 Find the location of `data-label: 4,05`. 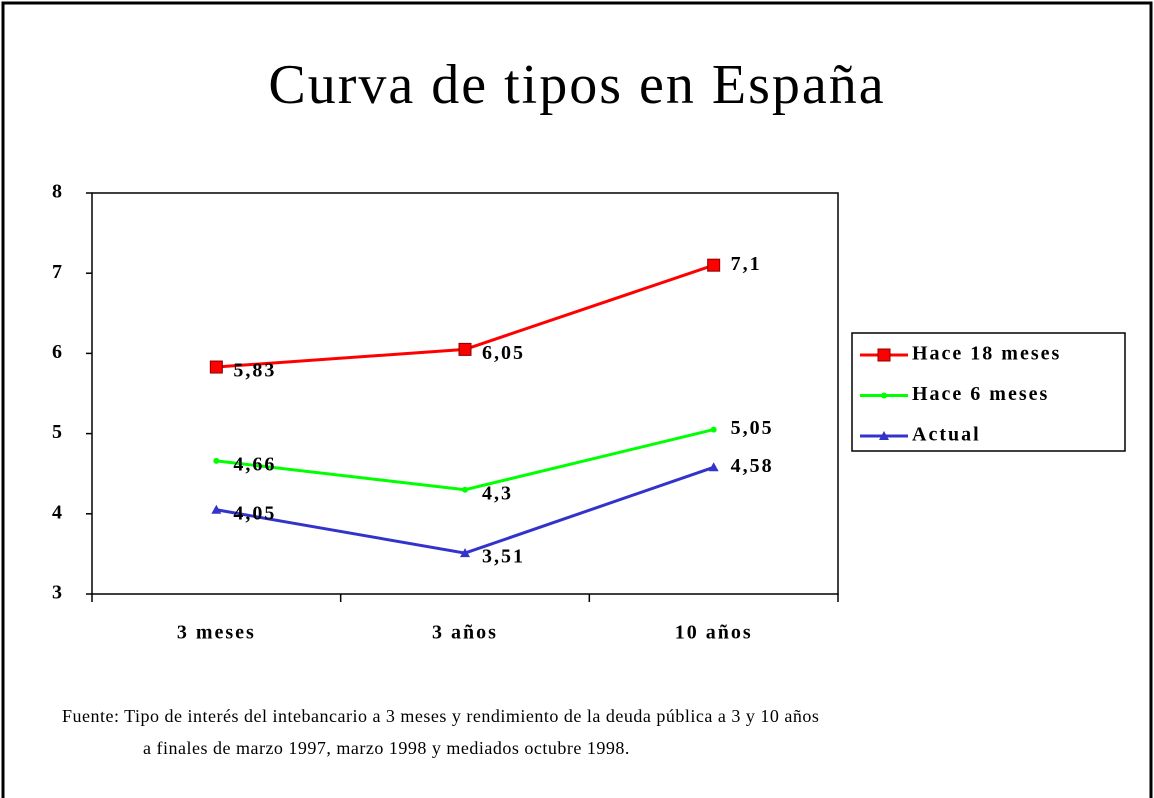

data-label: 4,05 is located at coordinates (254, 513).